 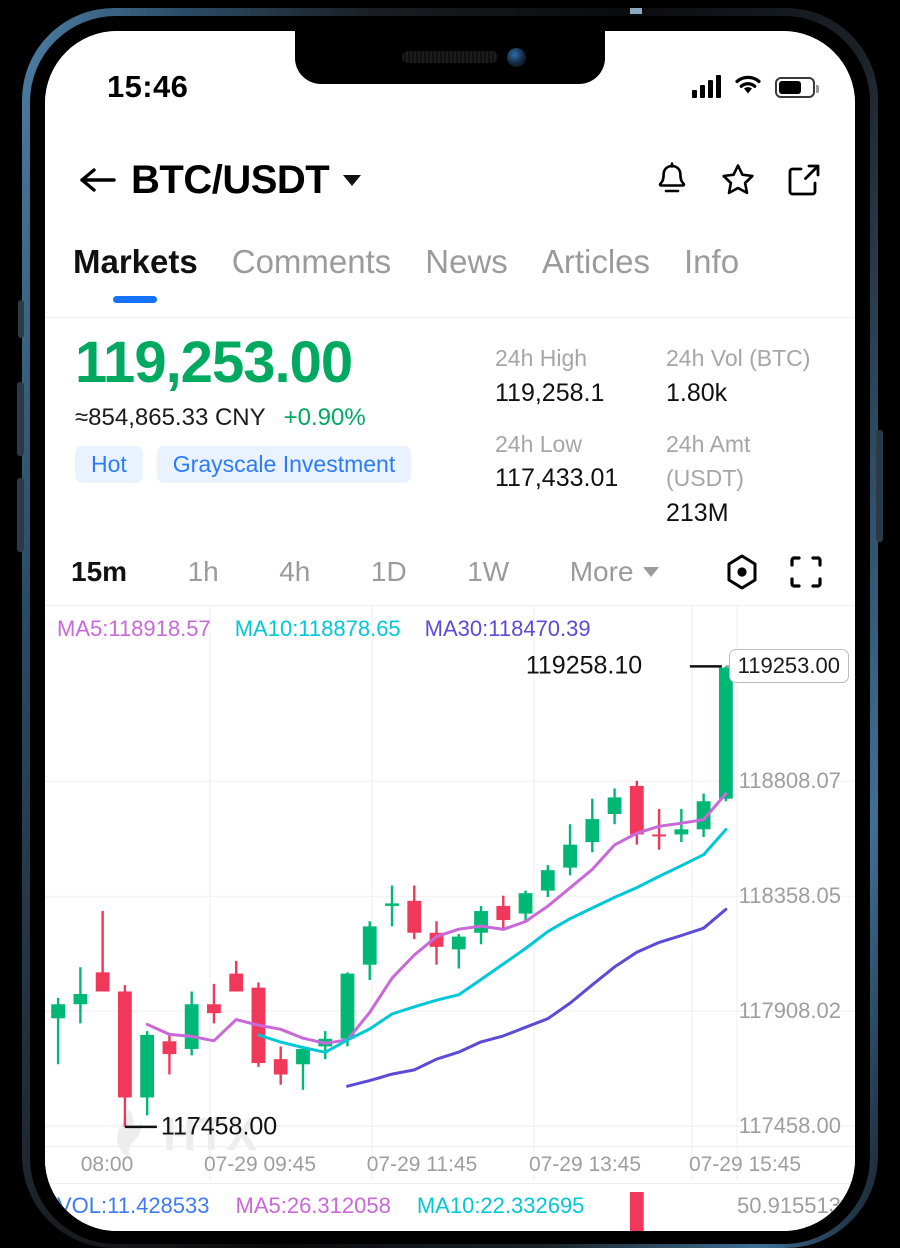 I want to click on timeframe-1w: 1W, so click(x=488, y=571).